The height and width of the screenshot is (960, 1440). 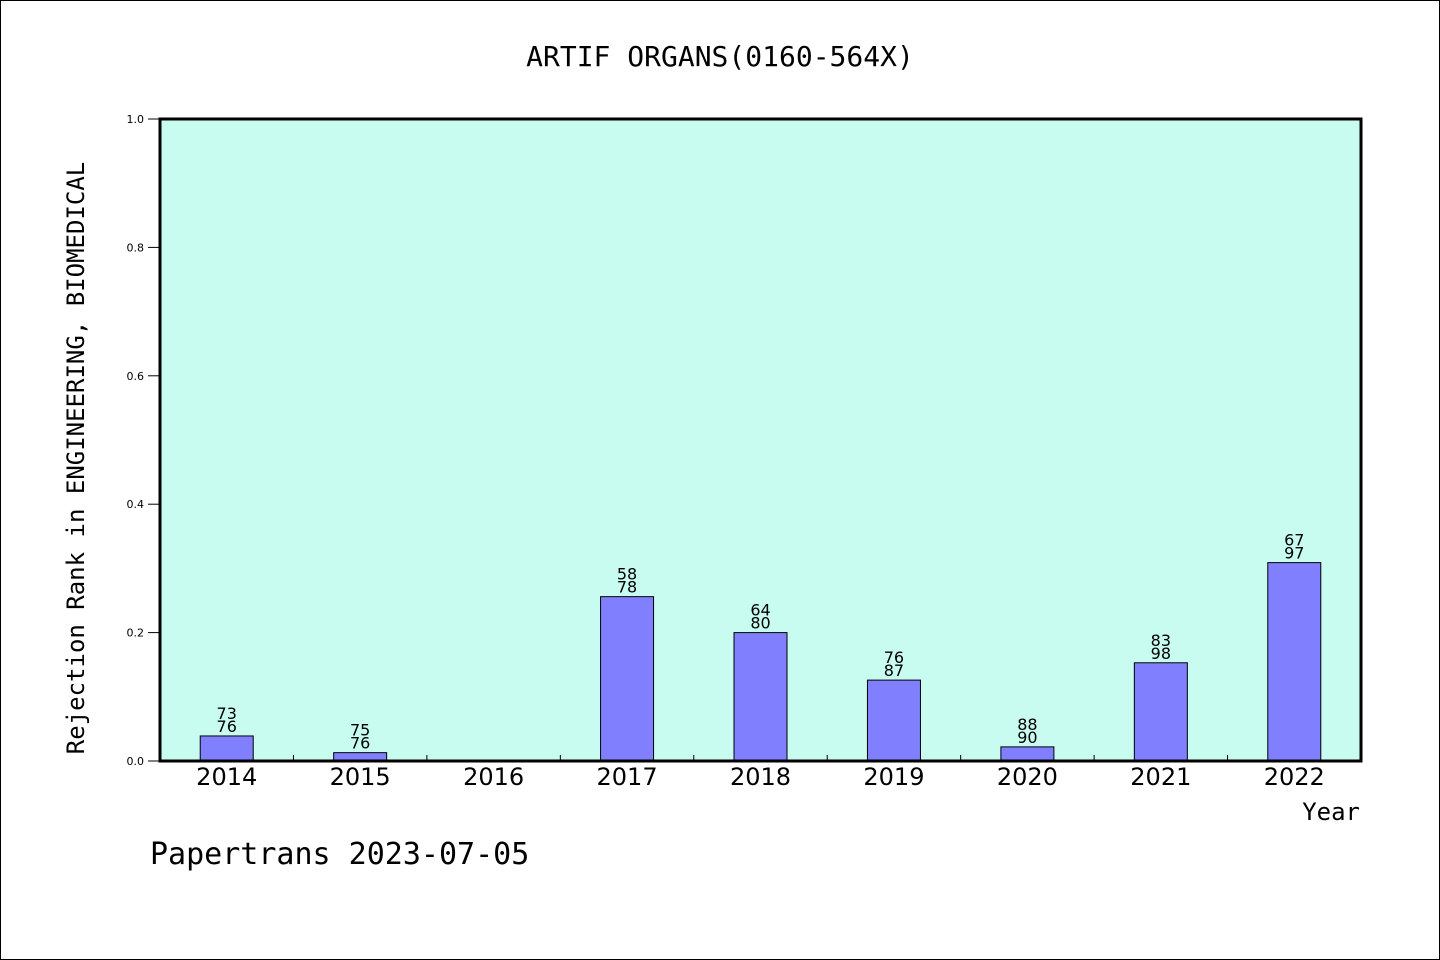 I want to click on bar-2020, so click(x=1027, y=754).